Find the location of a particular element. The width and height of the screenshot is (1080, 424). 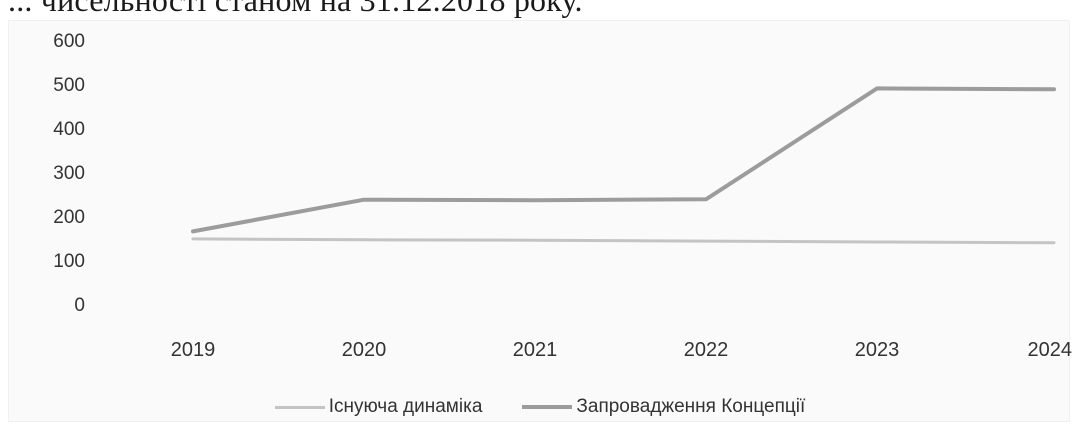

chart-legend: Існуюча динаміка Запровадження Концепції is located at coordinates (540, 407).